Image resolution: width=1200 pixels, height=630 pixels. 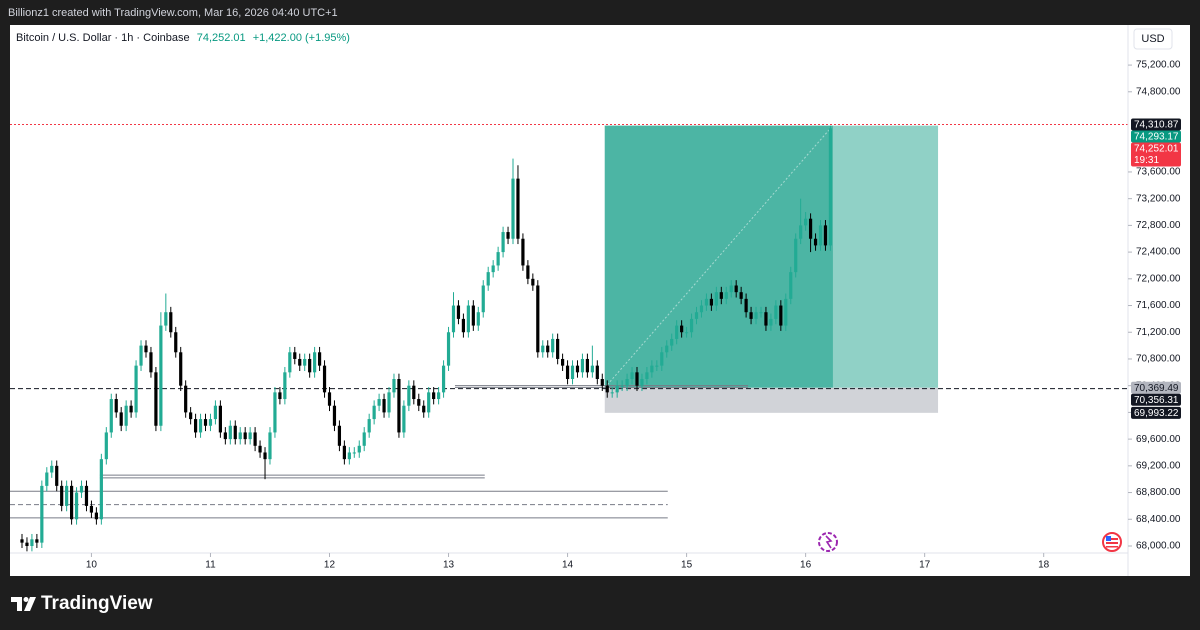 I want to click on currency: USD, so click(x=1152, y=39).